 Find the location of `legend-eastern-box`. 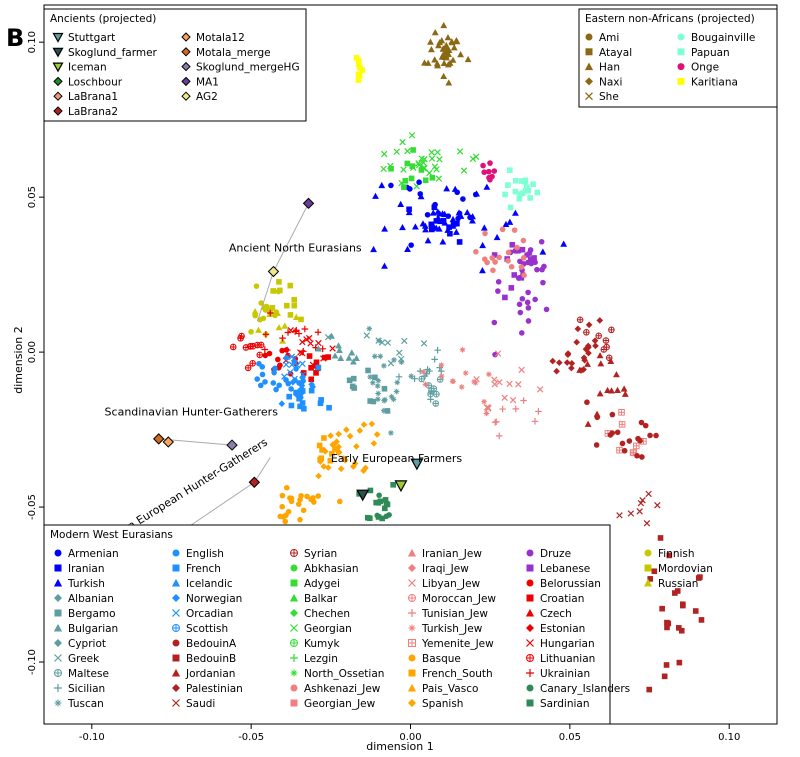

legend-eastern-box is located at coordinates (678, 58).